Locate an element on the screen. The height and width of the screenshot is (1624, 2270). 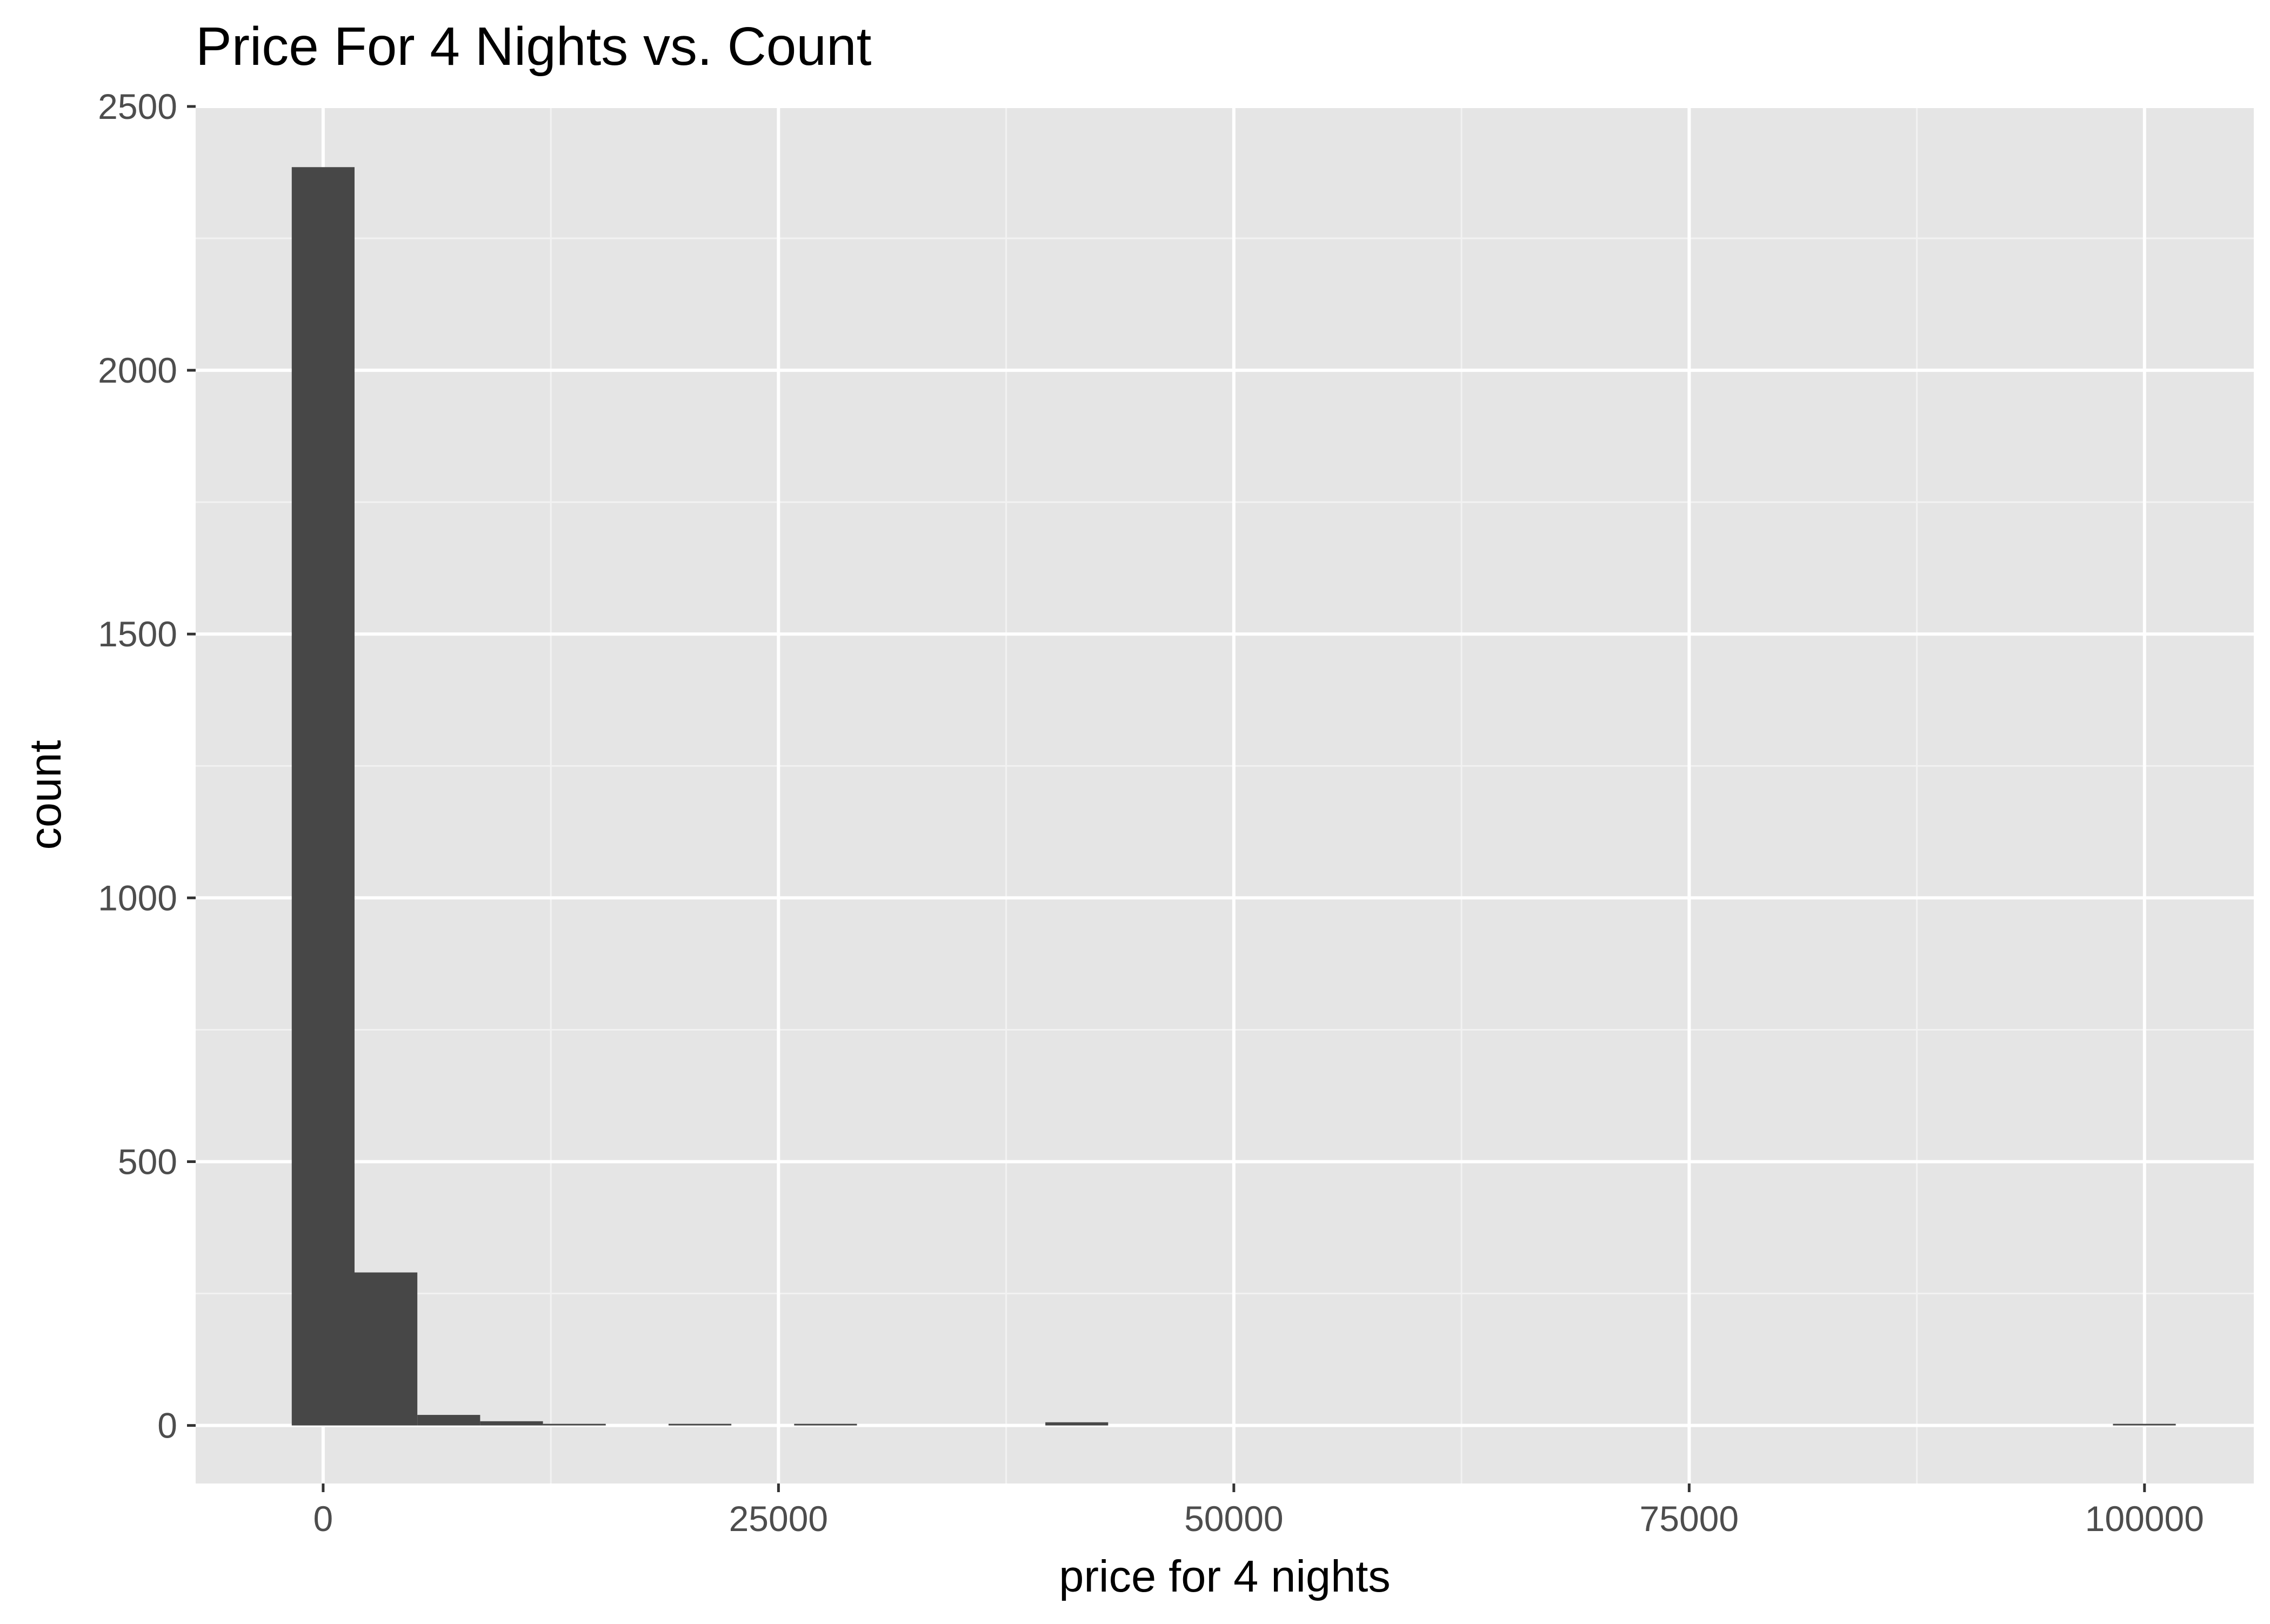
y-tick-label: 500 is located at coordinates (147, 1161).